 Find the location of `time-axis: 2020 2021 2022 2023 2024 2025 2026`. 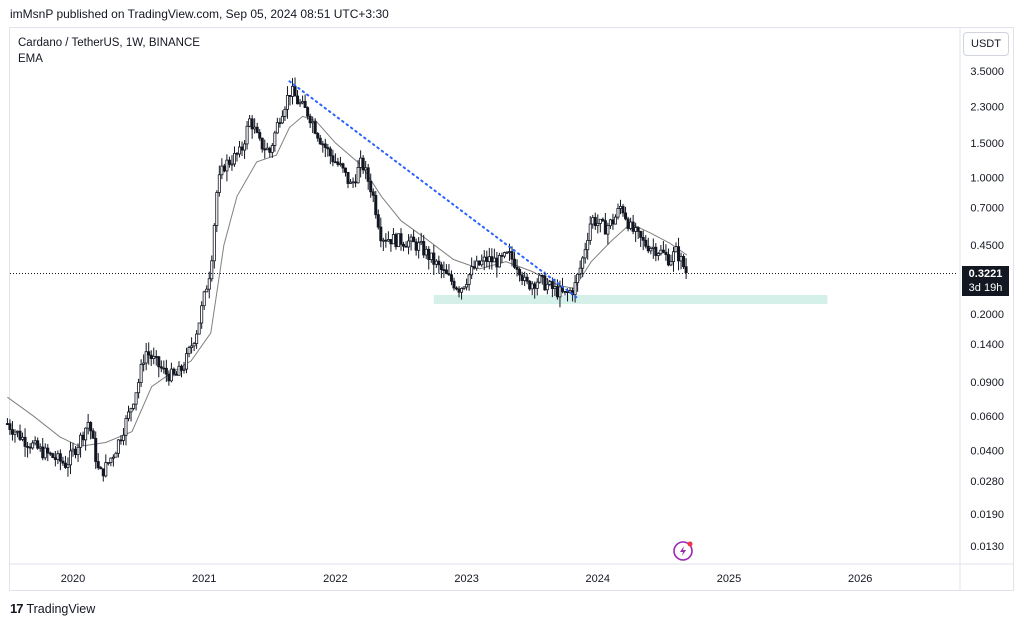

time-axis: 2020 2021 2022 2023 2024 2025 2026 is located at coordinates (467, 579).